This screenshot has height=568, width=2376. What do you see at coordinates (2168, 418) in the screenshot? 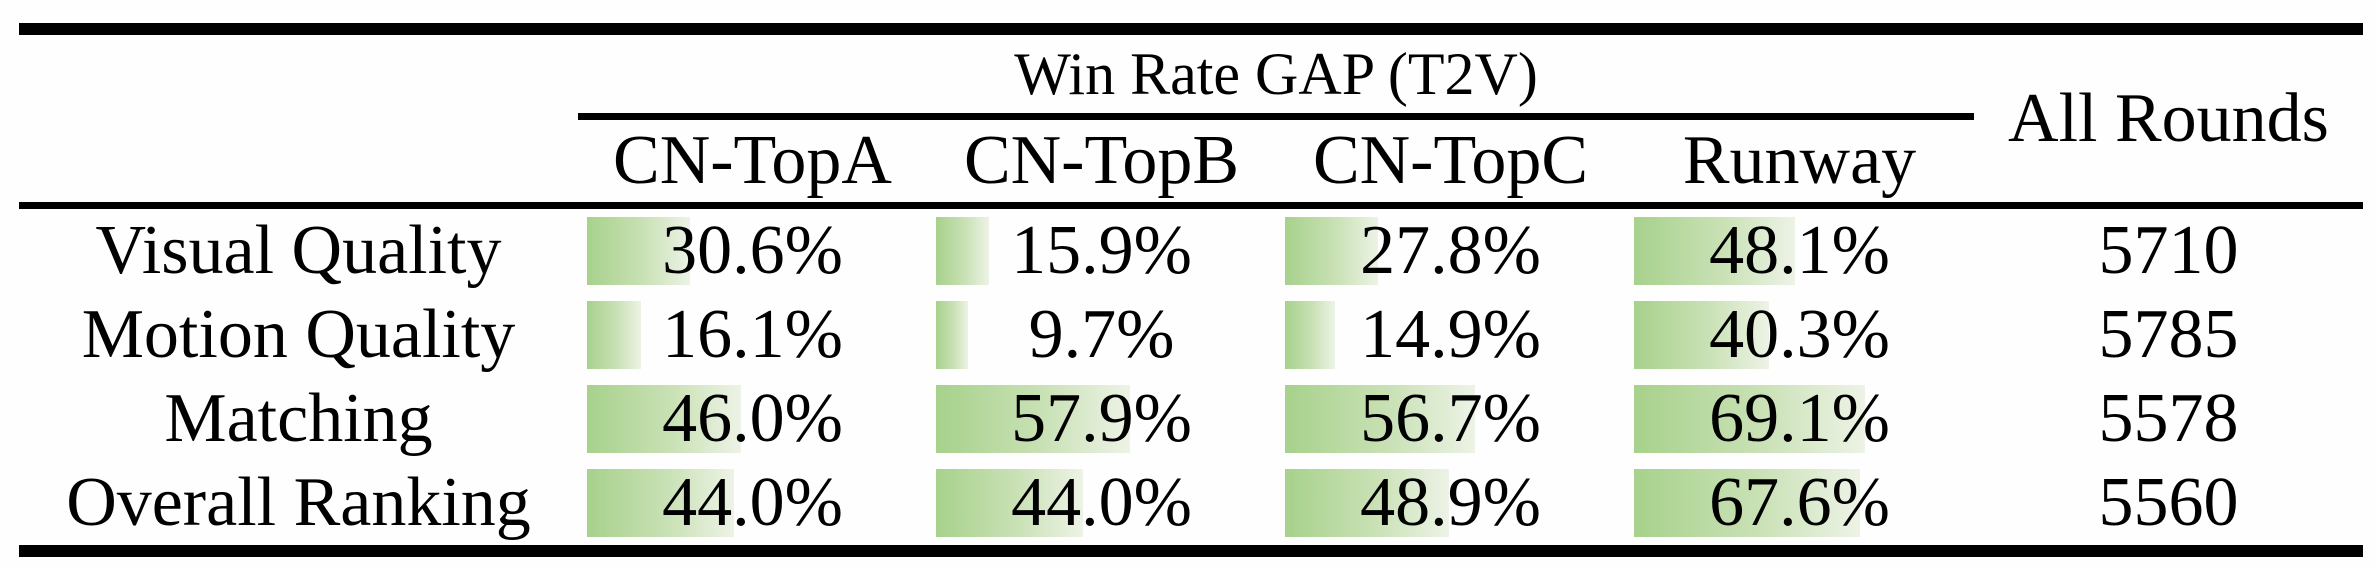
I see `all-rounds-value-matching: 5578` at bounding box center [2168, 418].